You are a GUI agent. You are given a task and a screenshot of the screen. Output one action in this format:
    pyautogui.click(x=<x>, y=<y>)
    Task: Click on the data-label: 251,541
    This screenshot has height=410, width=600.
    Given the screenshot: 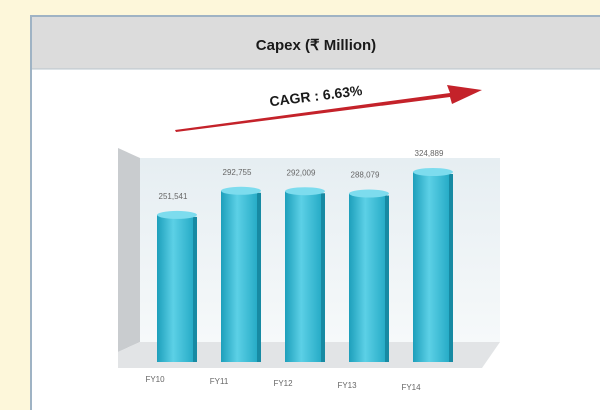 What is the action you would take?
    pyautogui.click(x=173, y=196)
    